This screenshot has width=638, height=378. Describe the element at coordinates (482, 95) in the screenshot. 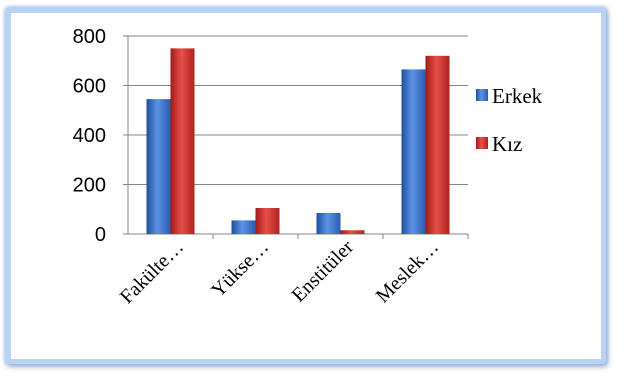

I see `legend-swatch-erkek` at that location.